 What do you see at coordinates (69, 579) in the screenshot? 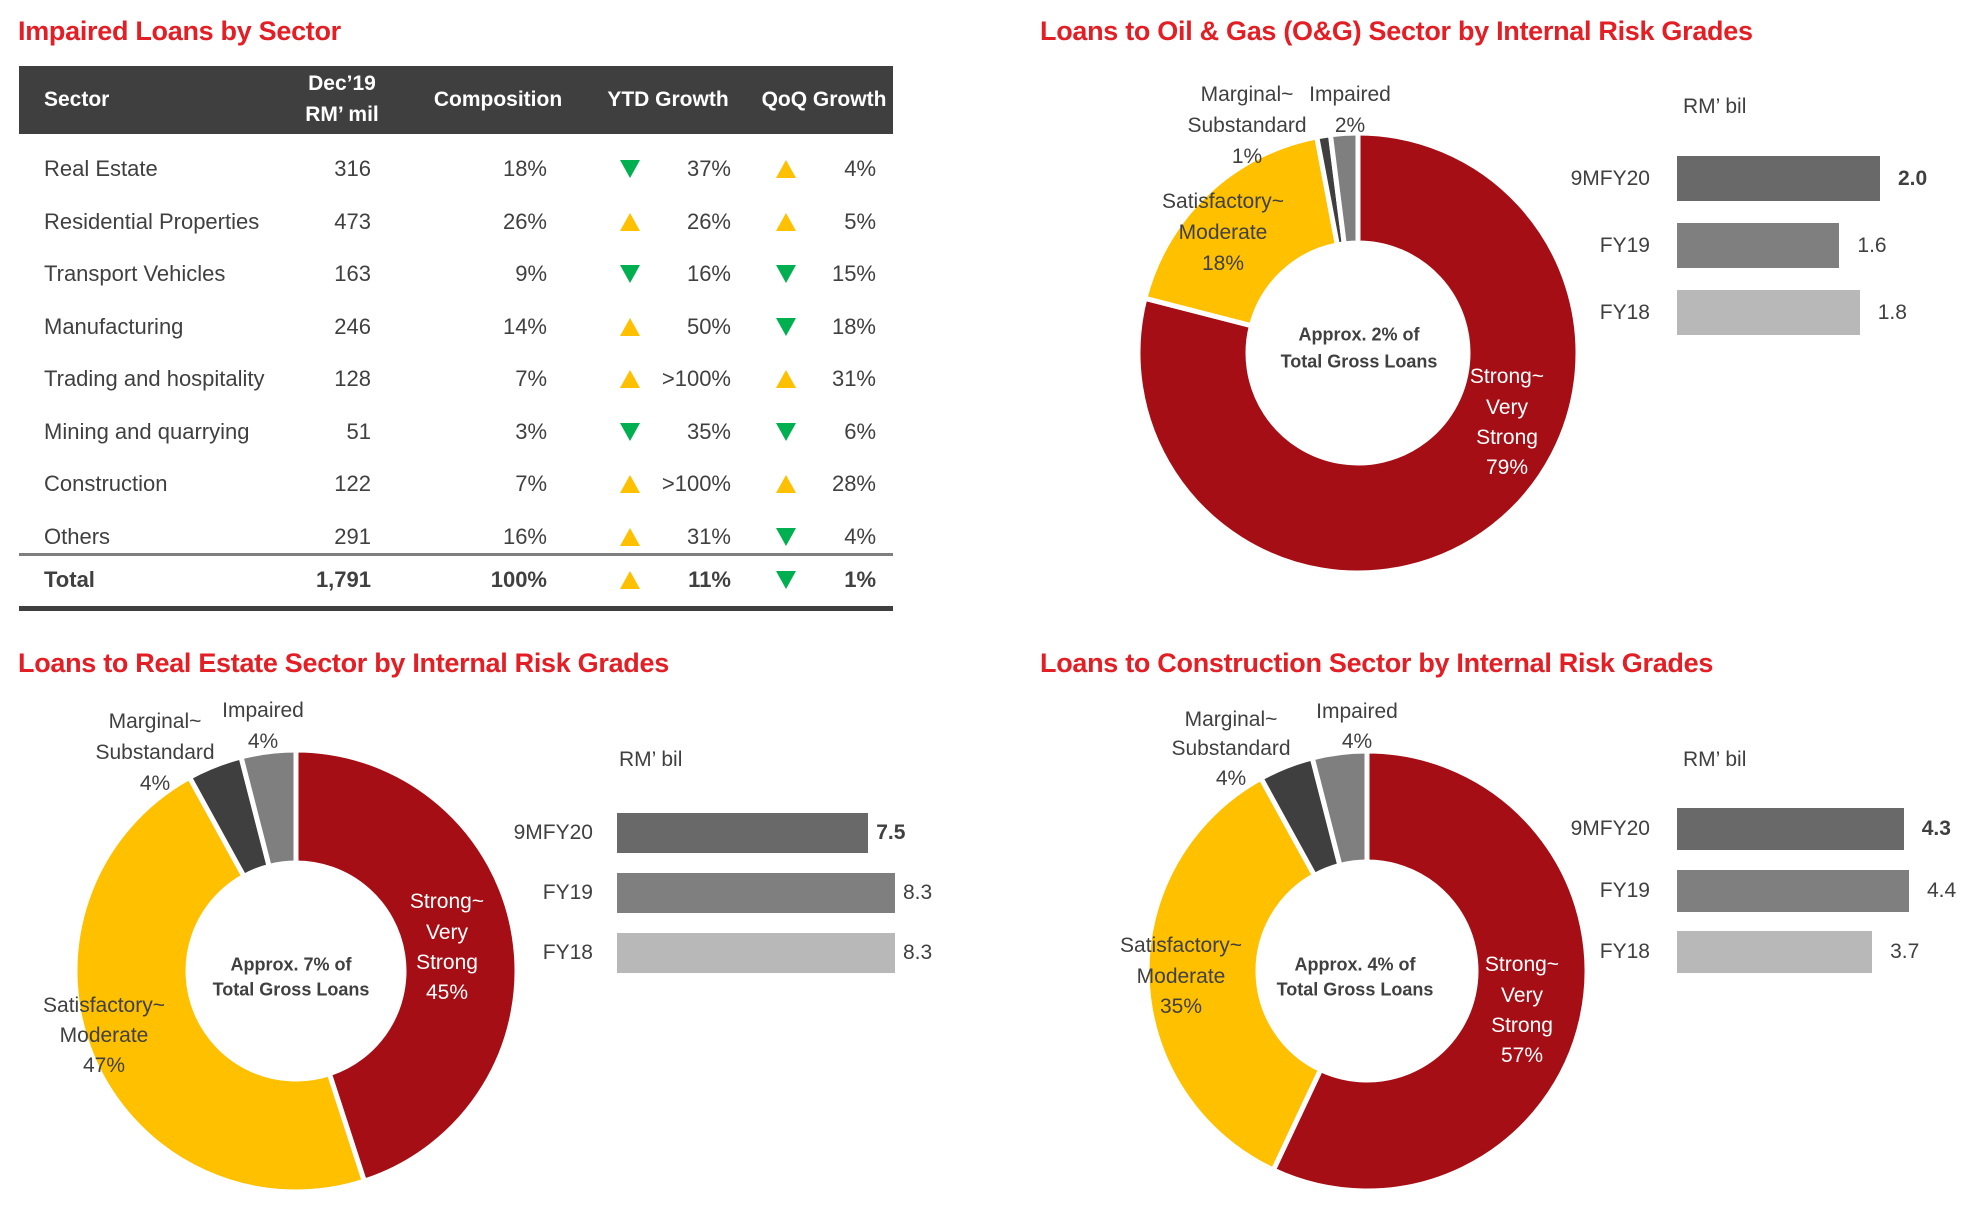
I see `cell-sector: Total` at bounding box center [69, 579].